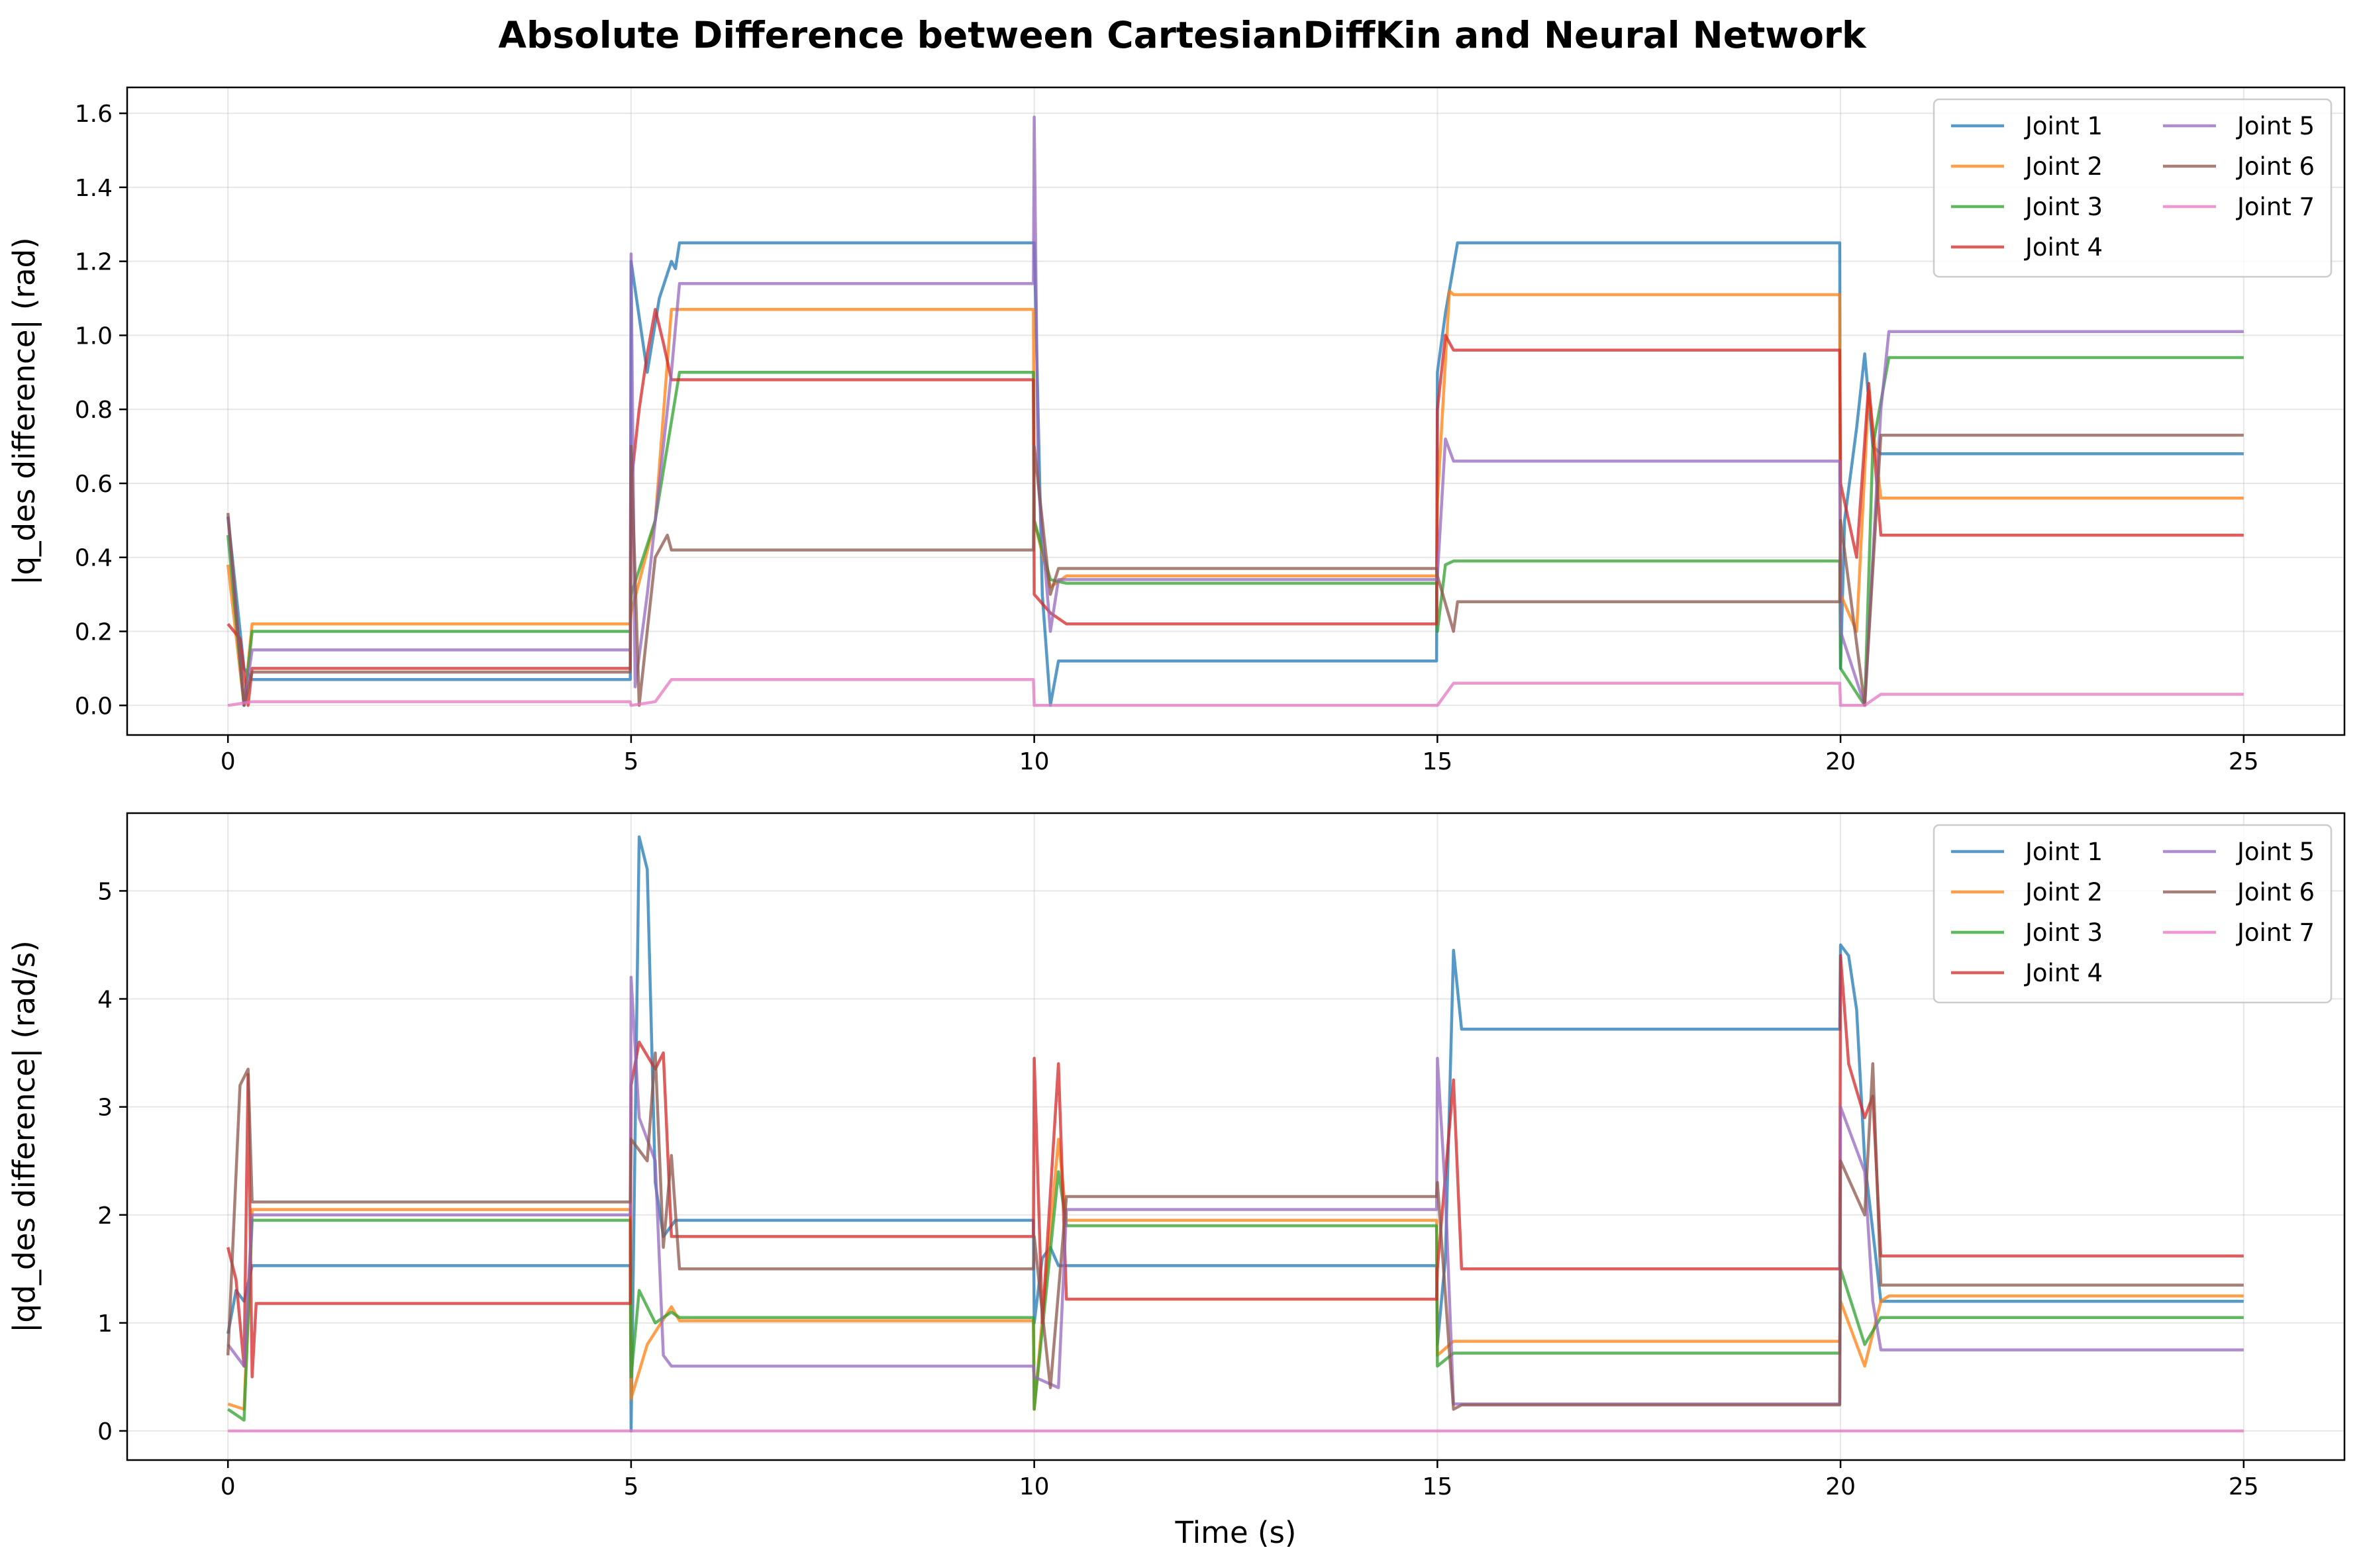  Describe the element at coordinates (2275, 166) in the screenshot. I see `top-legend-entry: Joint 6` at that location.